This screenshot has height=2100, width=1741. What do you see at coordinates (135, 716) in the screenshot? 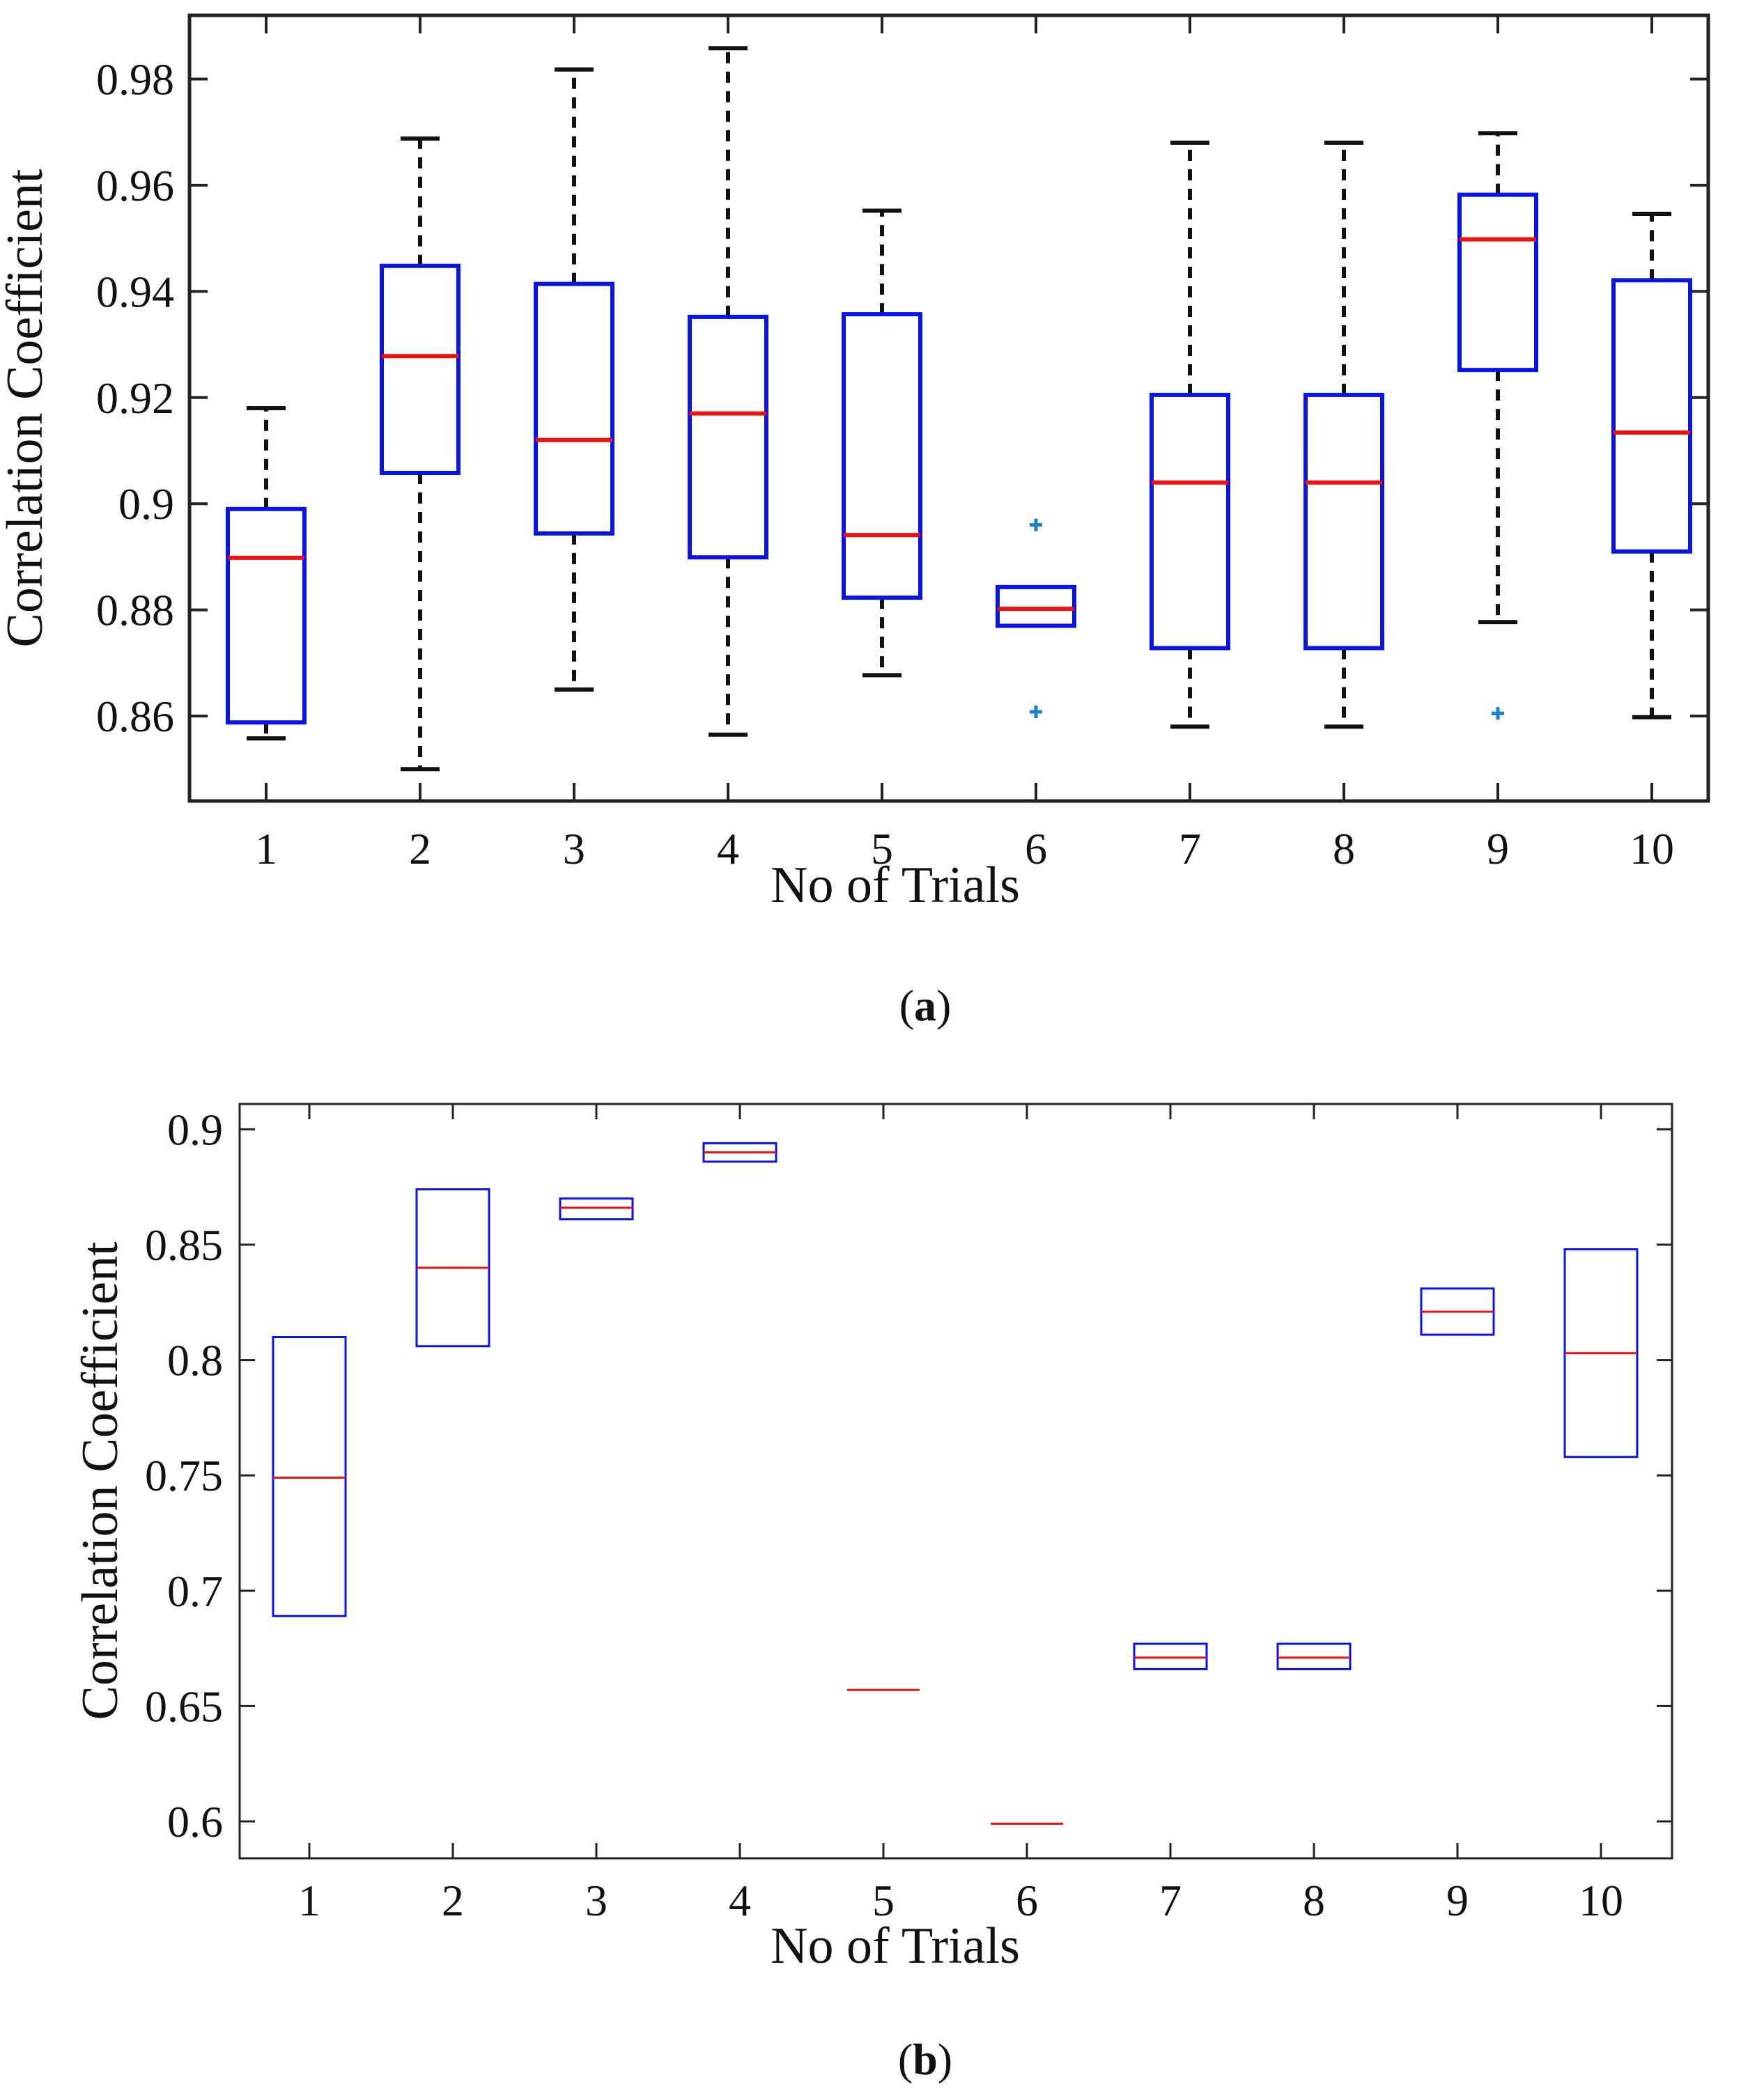
I see `y-tick-label: 0.86` at bounding box center [135, 716].